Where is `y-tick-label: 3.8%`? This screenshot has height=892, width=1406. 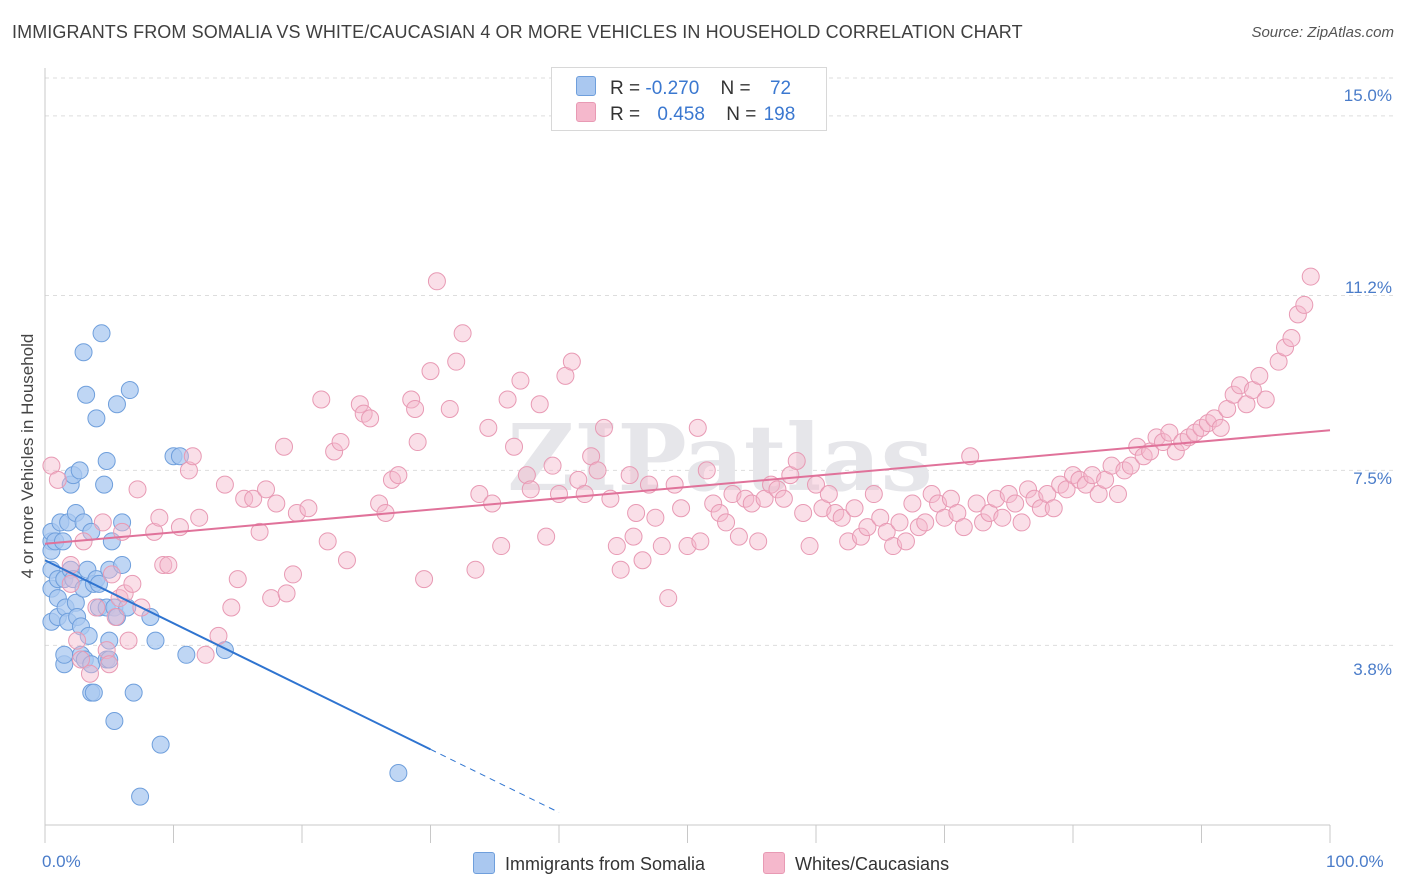 y-tick-label: 3.8% is located at coordinates (1372, 669).